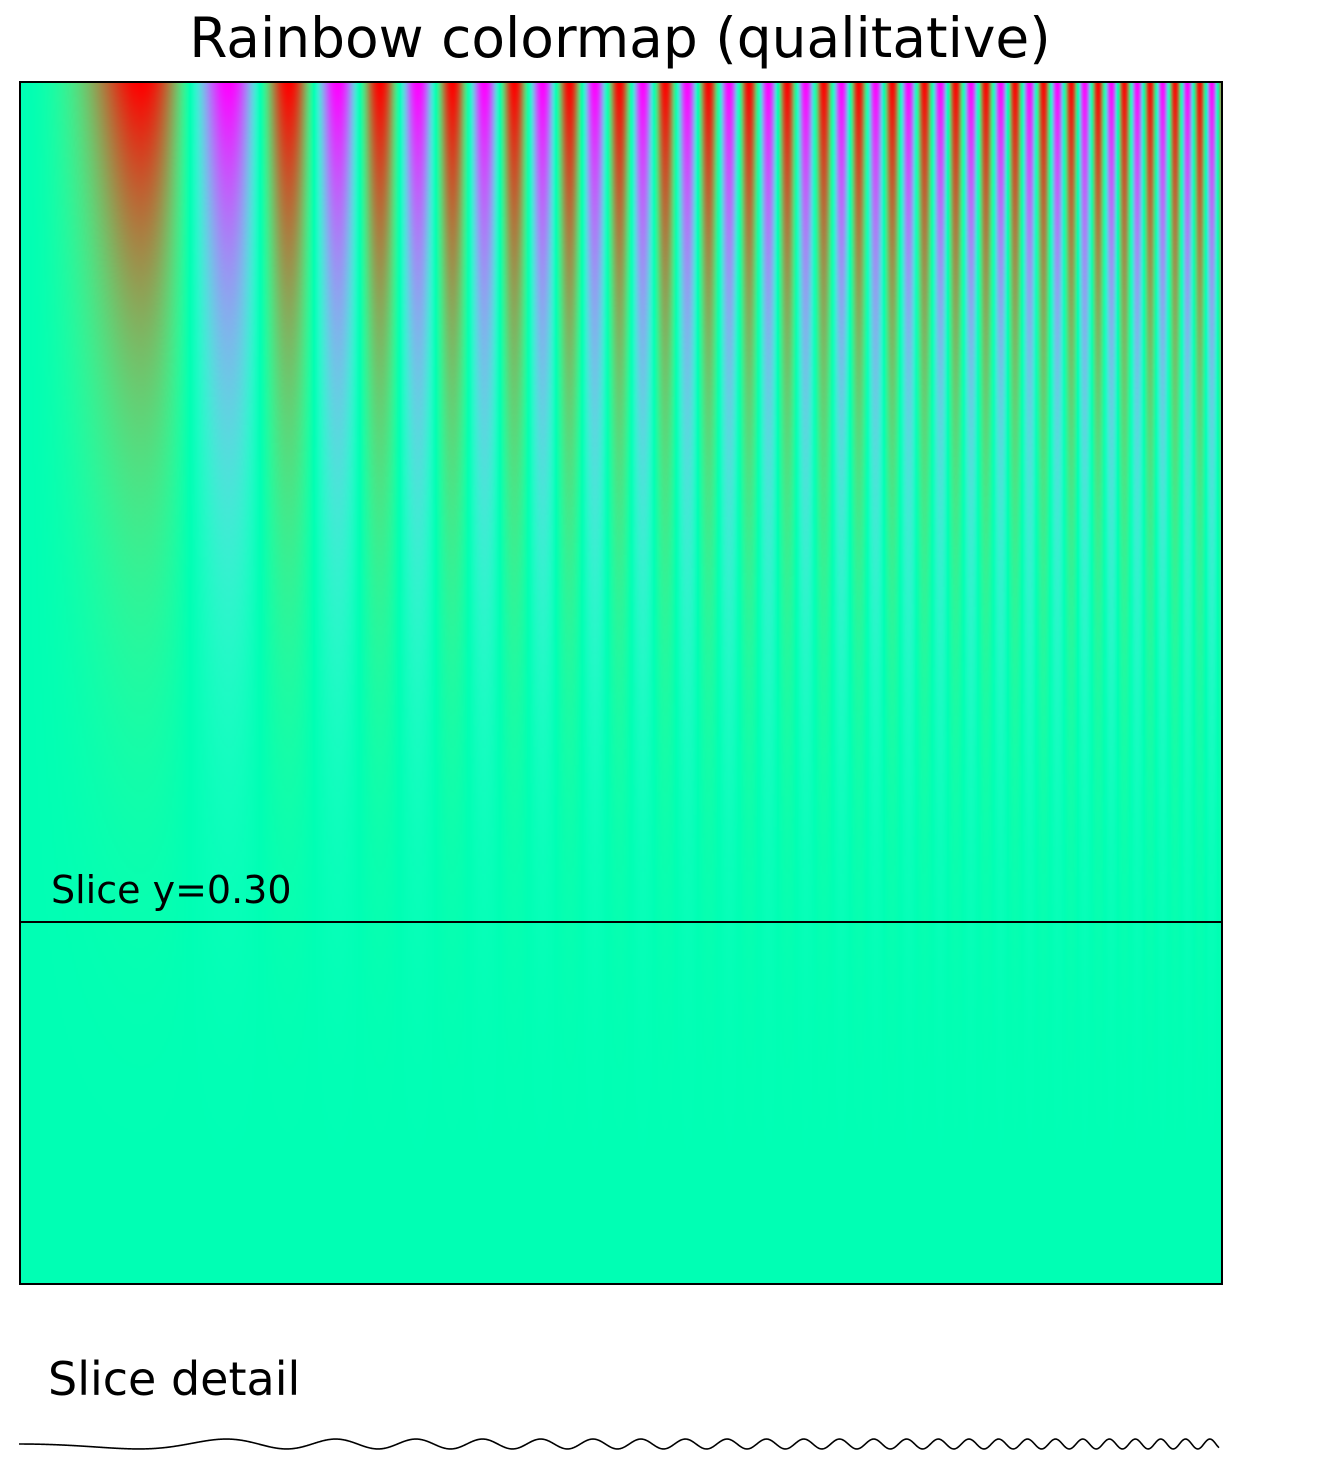 This screenshot has height=1458, width=1324. Describe the element at coordinates (174, 1379) in the screenshot. I see `slice-detail-title: Slice detail` at that location.